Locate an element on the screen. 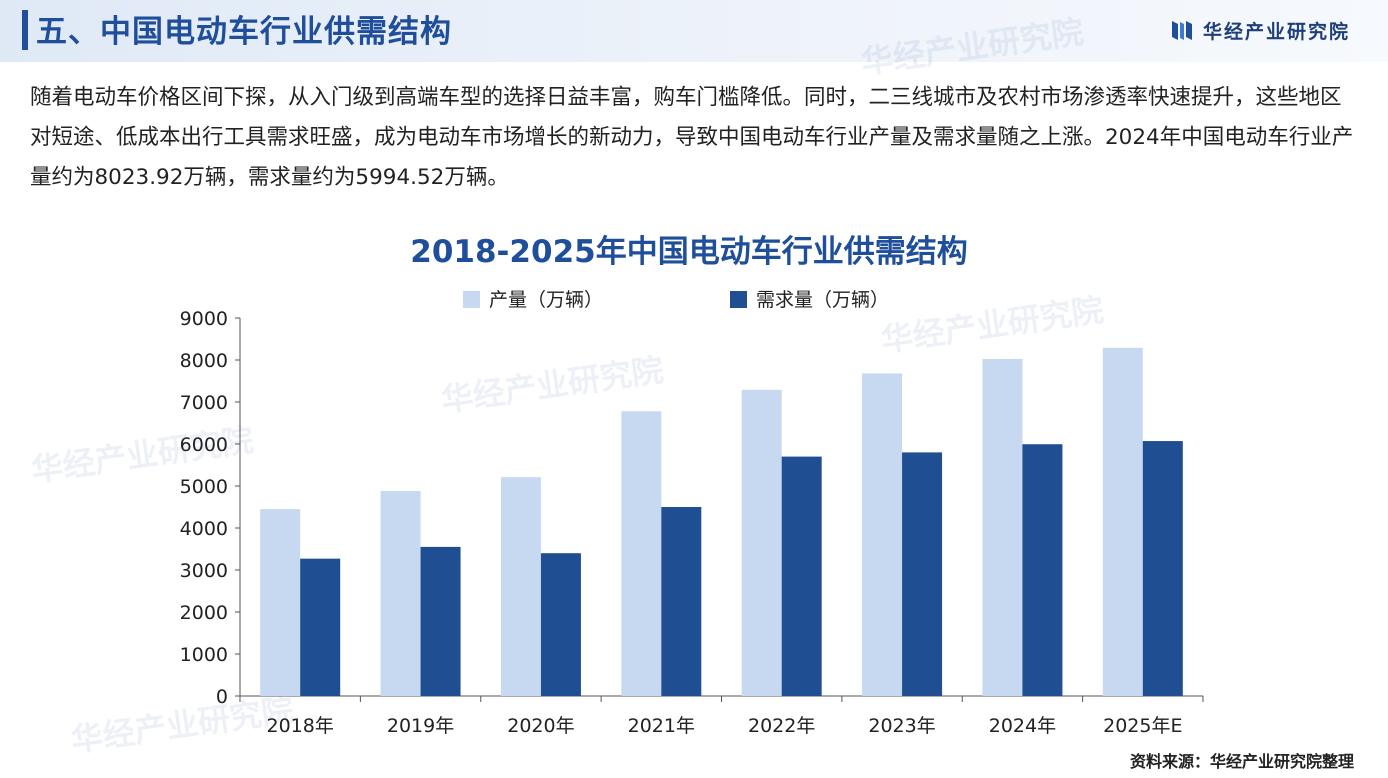 The height and width of the screenshot is (778, 1388). y-tick-label: 3000 is located at coordinates (204, 571).